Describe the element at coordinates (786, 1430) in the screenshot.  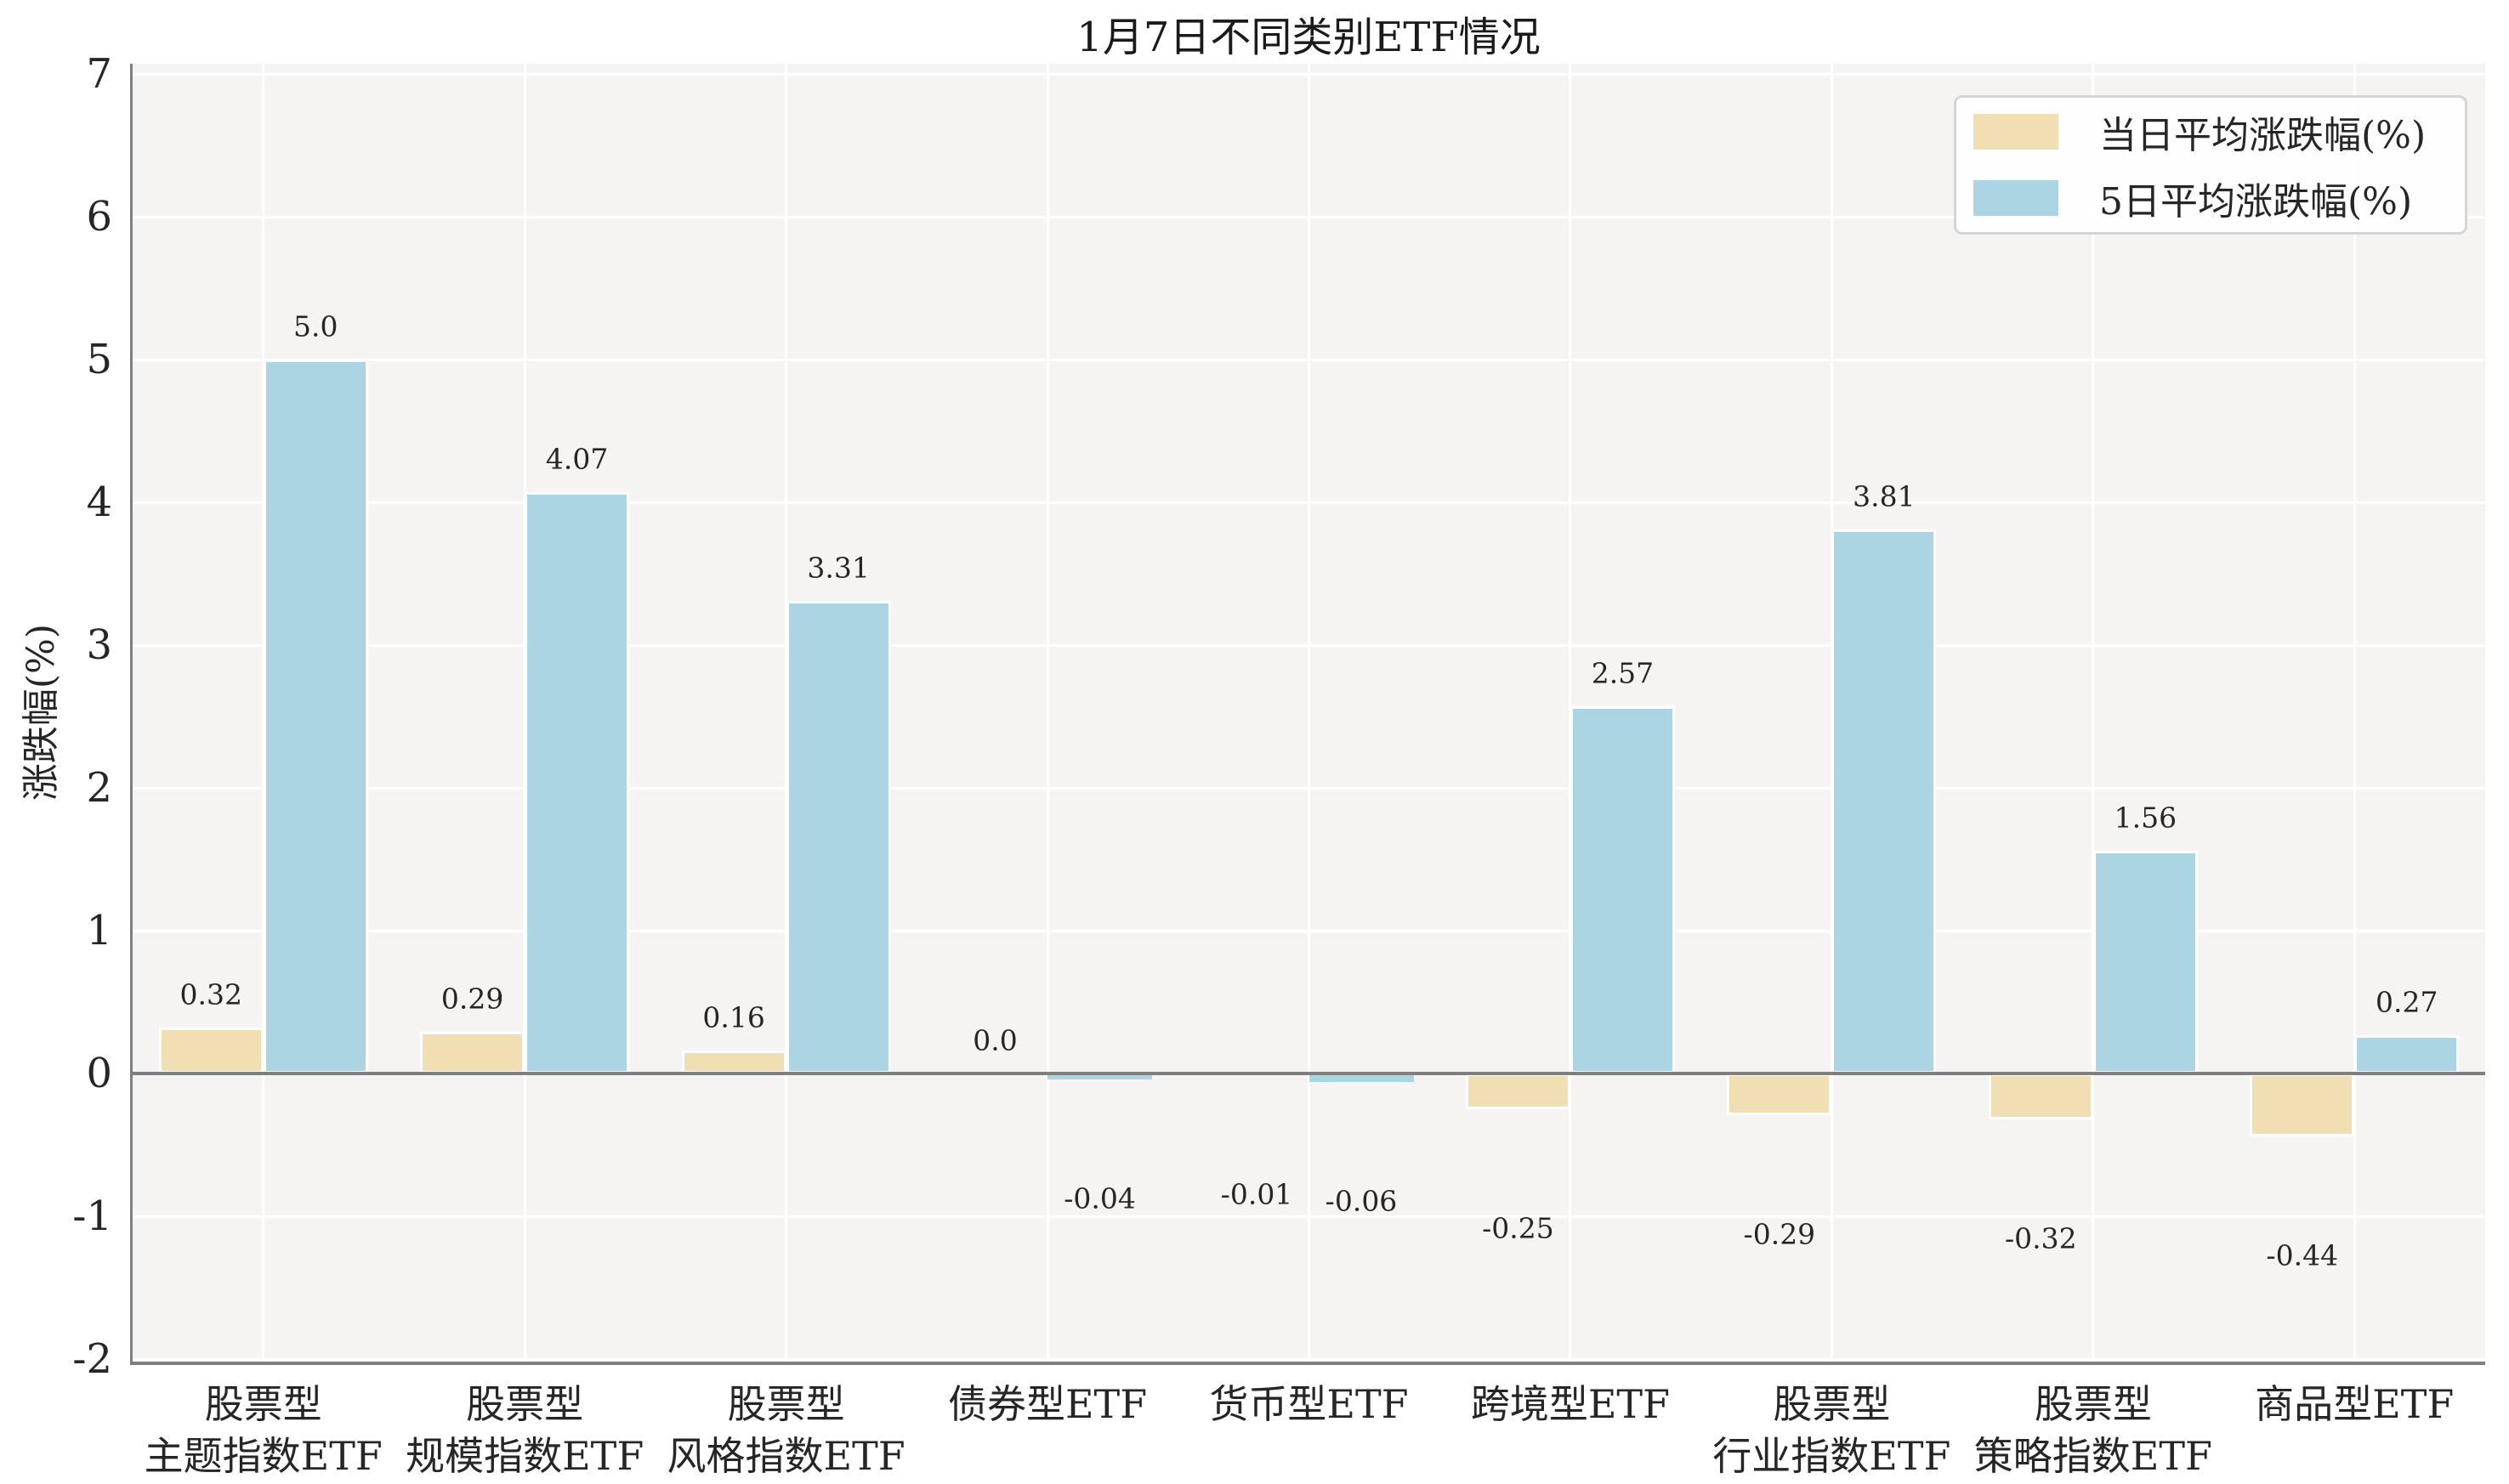
I see `x-tick-label: 股票型 风格指数ETF` at that location.